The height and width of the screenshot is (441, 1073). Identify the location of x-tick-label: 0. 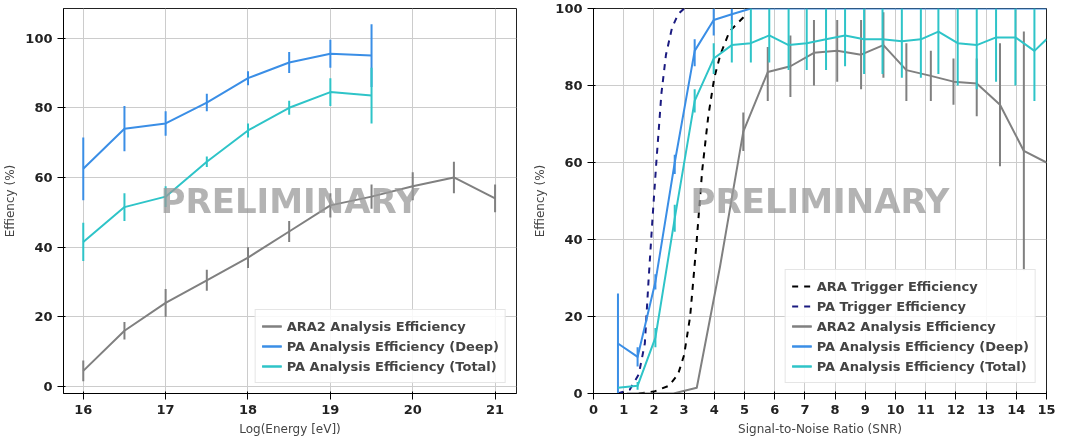
(593, 409).